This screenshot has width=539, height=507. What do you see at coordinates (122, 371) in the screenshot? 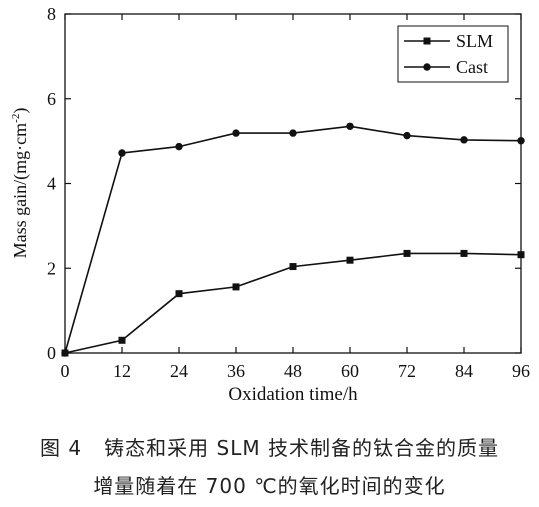
I see `x-tick-label-1: 12` at bounding box center [122, 371].